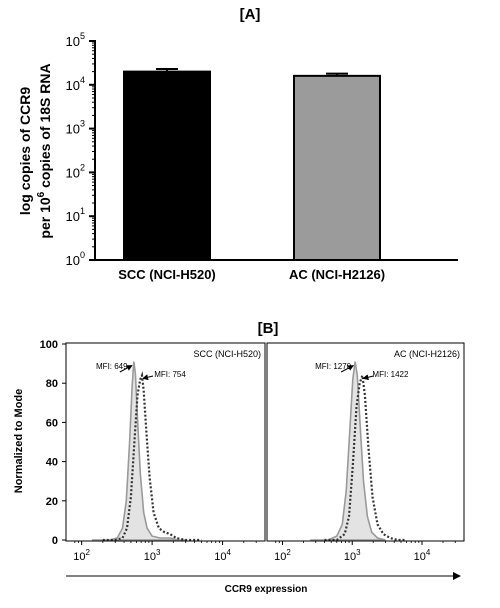 The width and height of the screenshot is (500, 608). Describe the element at coordinates (126, 369) in the screenshot. I see `mfi-arrow-control-scc` at that location.